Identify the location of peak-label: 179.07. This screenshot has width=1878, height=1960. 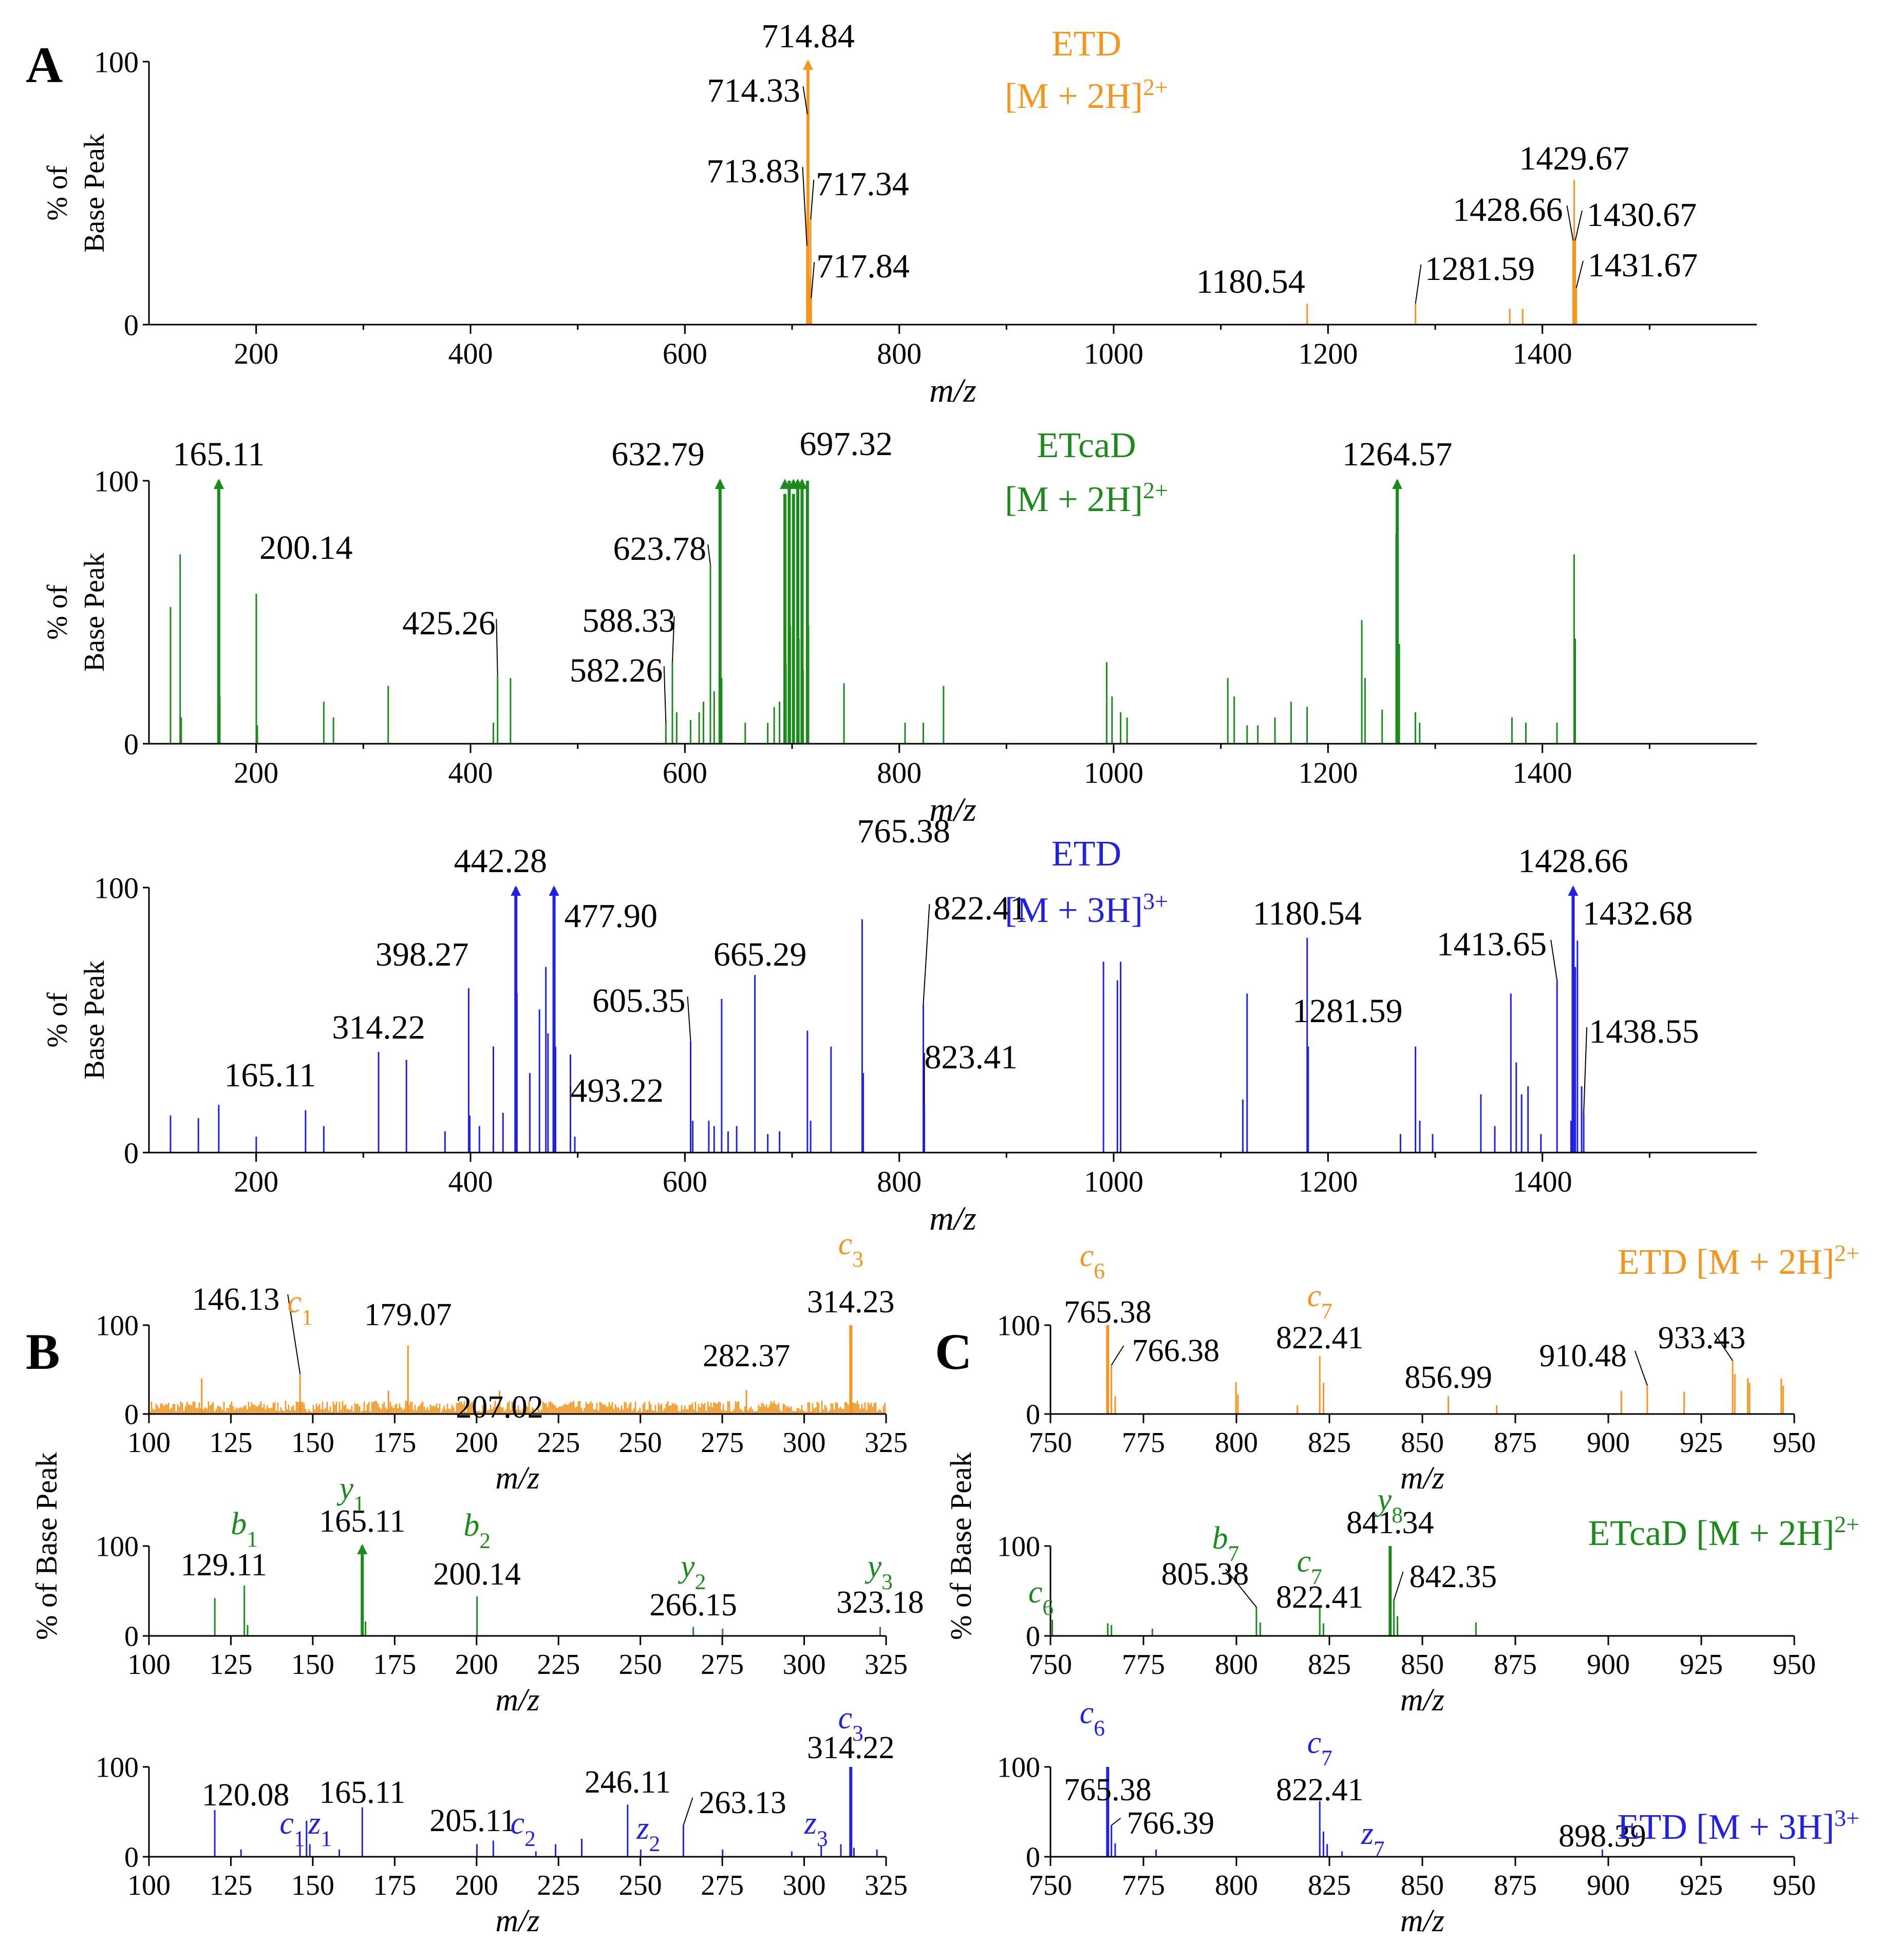
(408, 1314).